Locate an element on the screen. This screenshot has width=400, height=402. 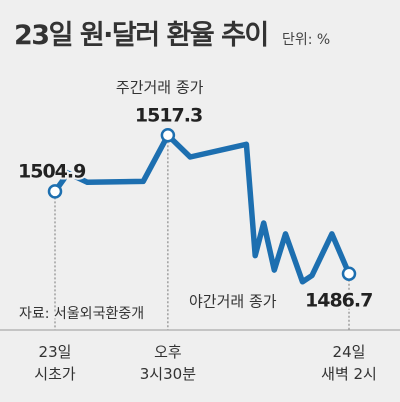
annotation-value-0: 1504.9 is located at coordinates (51, 171).